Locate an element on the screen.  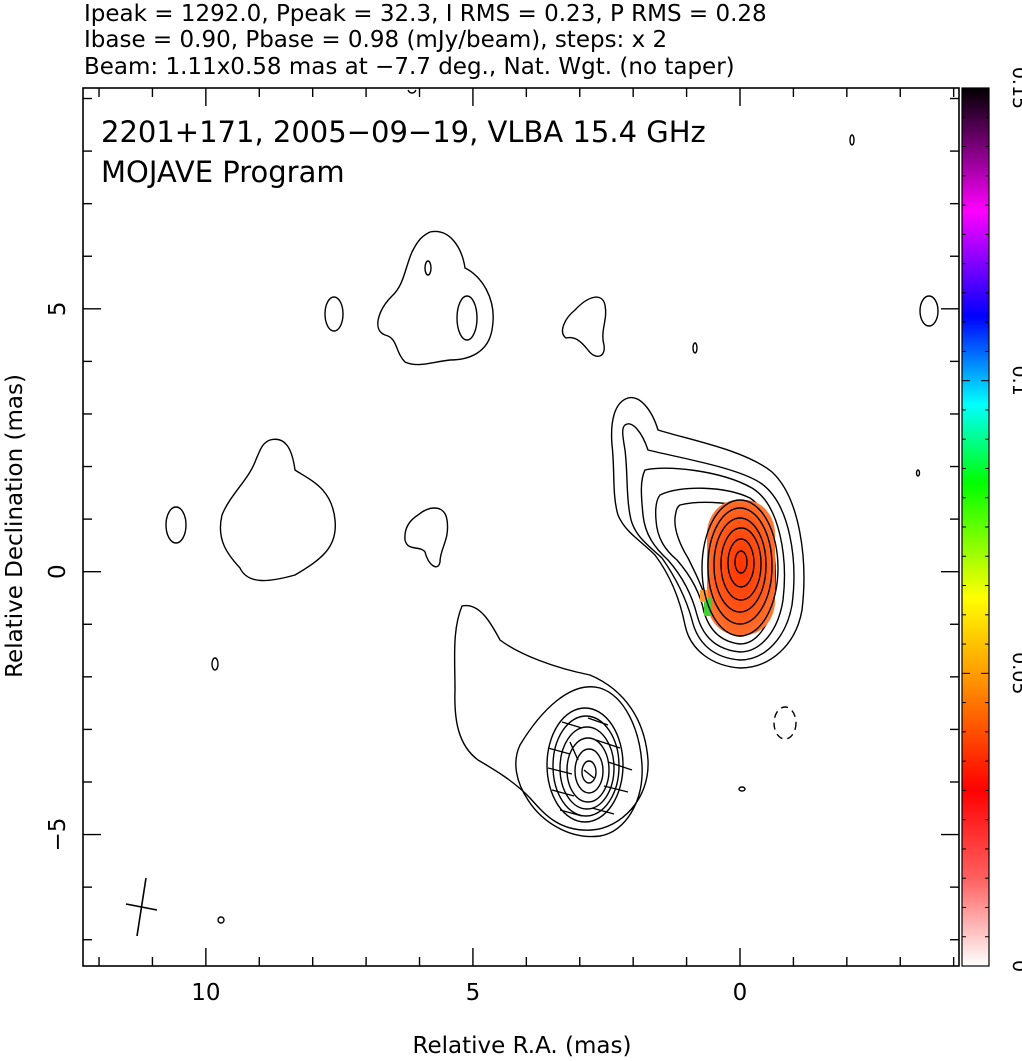
jet-knot-contours is located at coordinates (551, 721).